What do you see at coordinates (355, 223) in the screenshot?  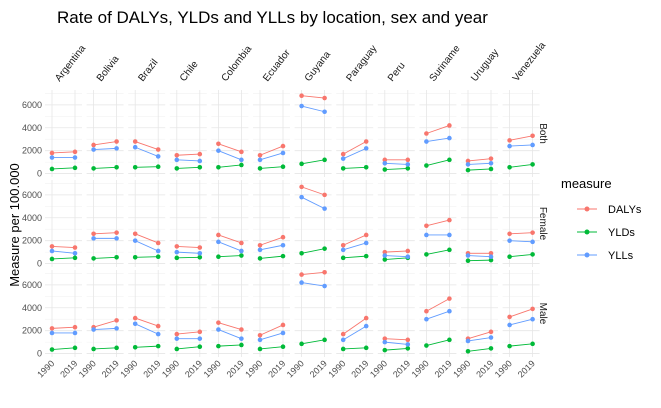 I see `panel-female-paraguay` at bounding box center [355, 223].